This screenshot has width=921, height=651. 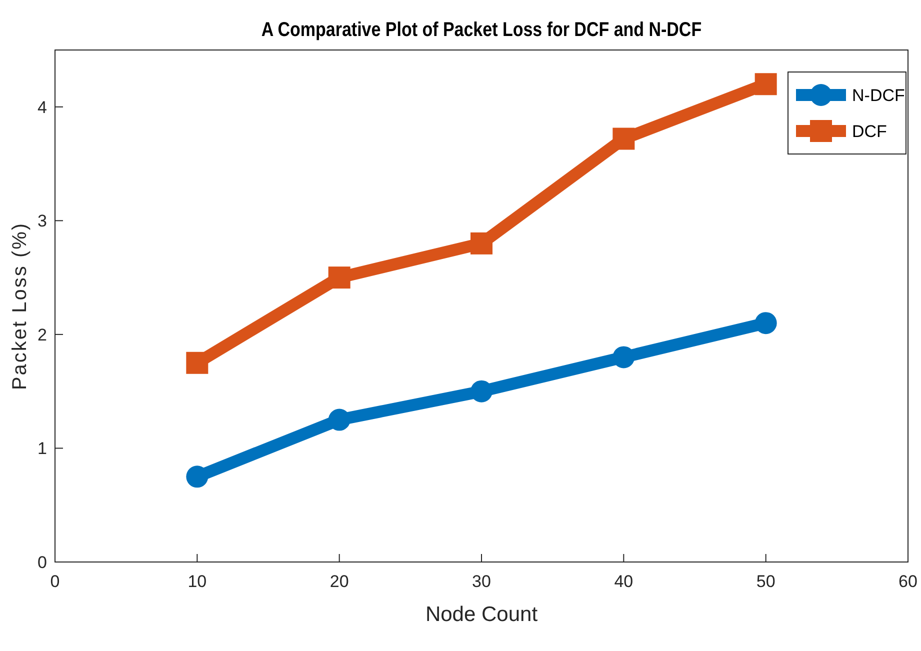 What do you see at coordinates (42, 562) in the screenshot?
I see `y-tick-label: 0` at bounding box center [42, 562].